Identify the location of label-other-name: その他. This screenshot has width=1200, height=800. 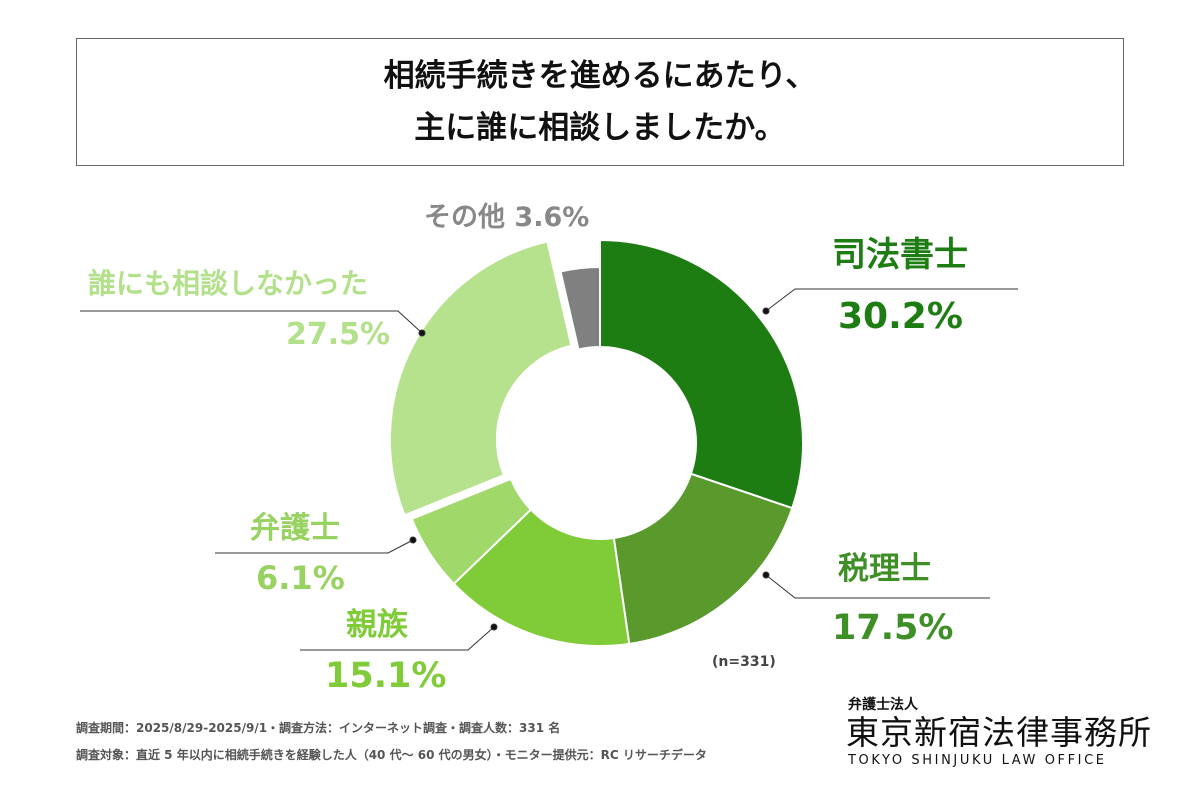
(464, 217).